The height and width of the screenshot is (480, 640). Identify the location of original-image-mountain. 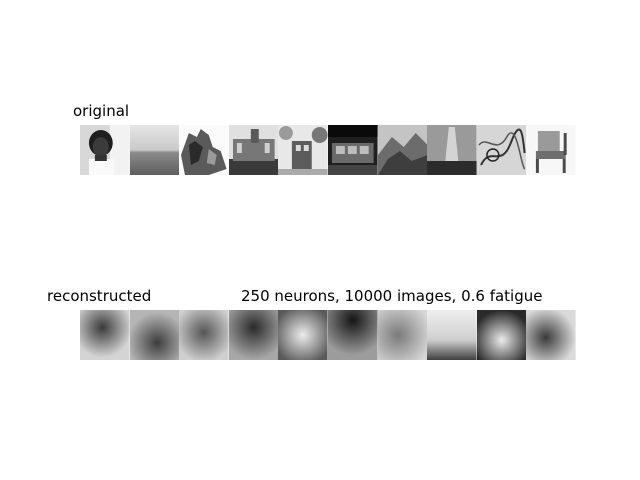
(402, 150).